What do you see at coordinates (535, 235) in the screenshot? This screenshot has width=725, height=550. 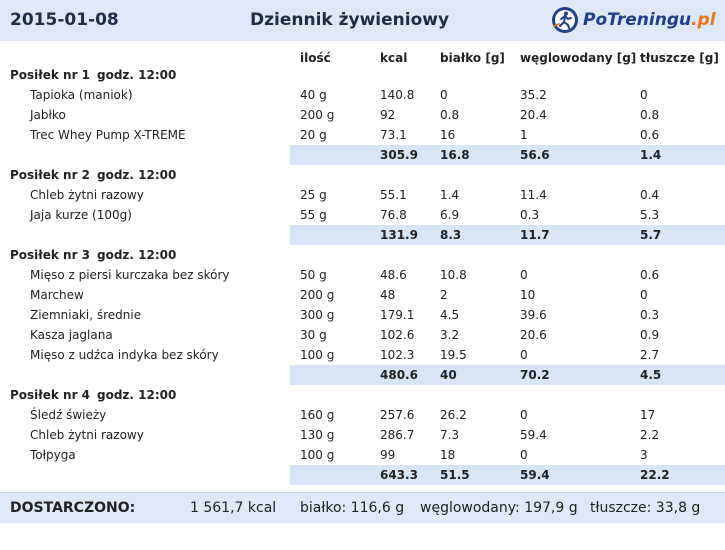 I see `total-carbs: 11.7` at bounding box center [535, 235].